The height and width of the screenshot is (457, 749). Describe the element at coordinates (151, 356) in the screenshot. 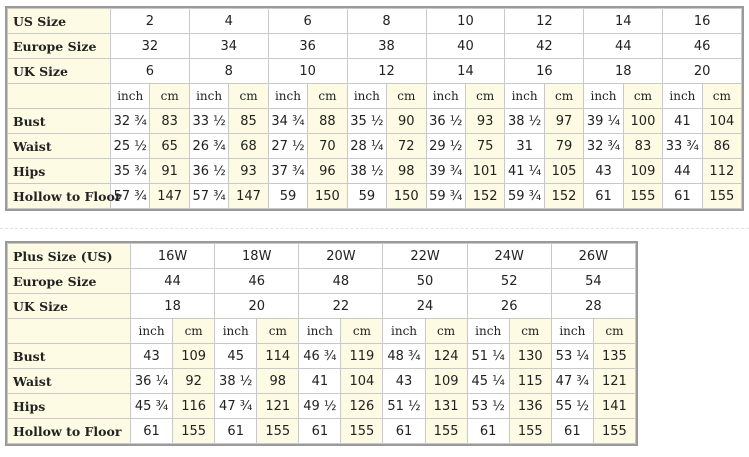

I see `inch-cell: 43` at that location.